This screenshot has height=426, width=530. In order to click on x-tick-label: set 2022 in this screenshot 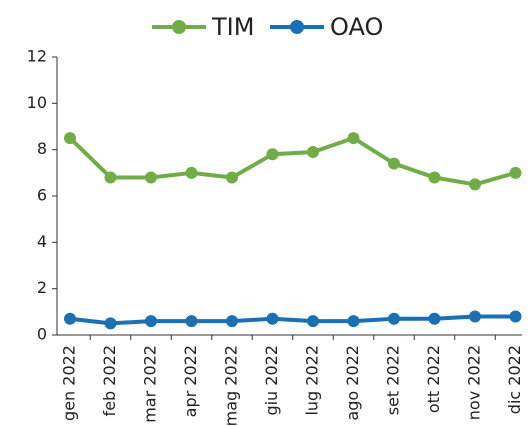, I will do `click(393, 380)`.